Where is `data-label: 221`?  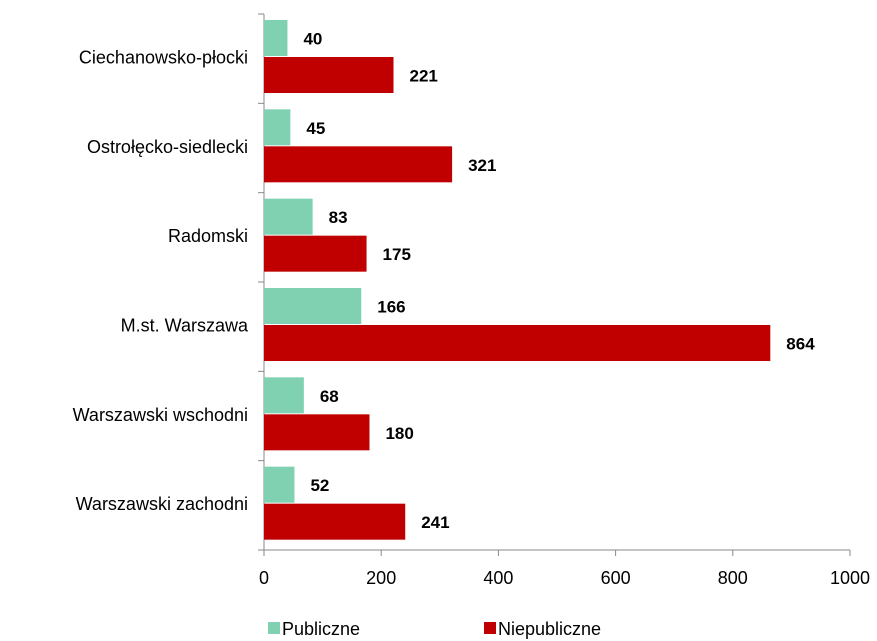
data-label: 221 is located at coordinates (424, 75).